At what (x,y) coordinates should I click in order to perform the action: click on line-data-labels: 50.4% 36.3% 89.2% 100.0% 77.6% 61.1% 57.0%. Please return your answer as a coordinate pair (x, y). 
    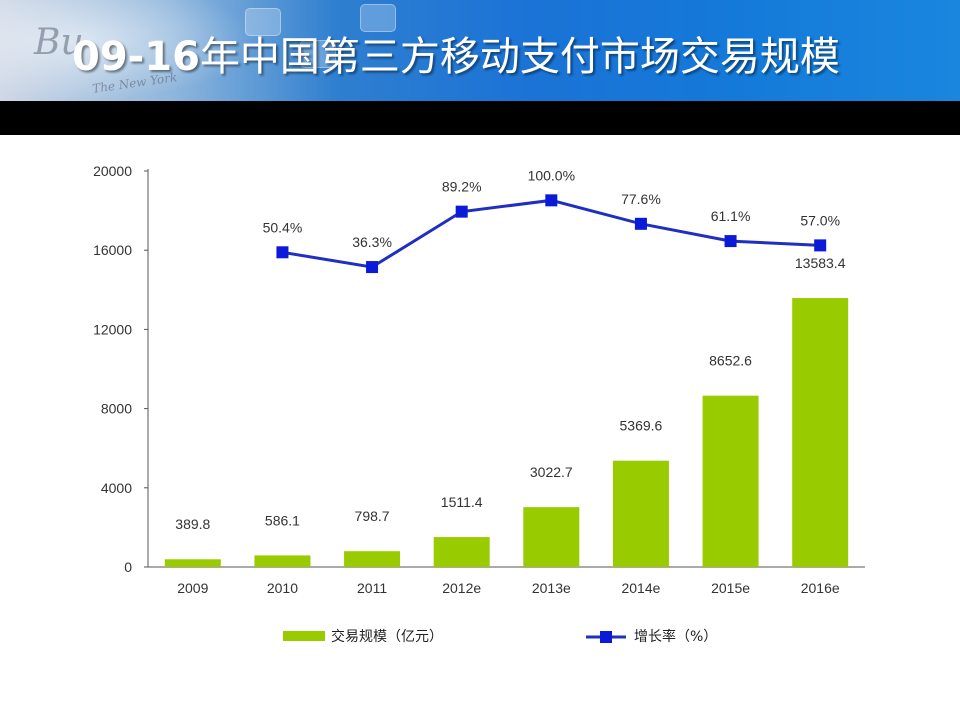
    Looking at the image, I should click on (551, 208).